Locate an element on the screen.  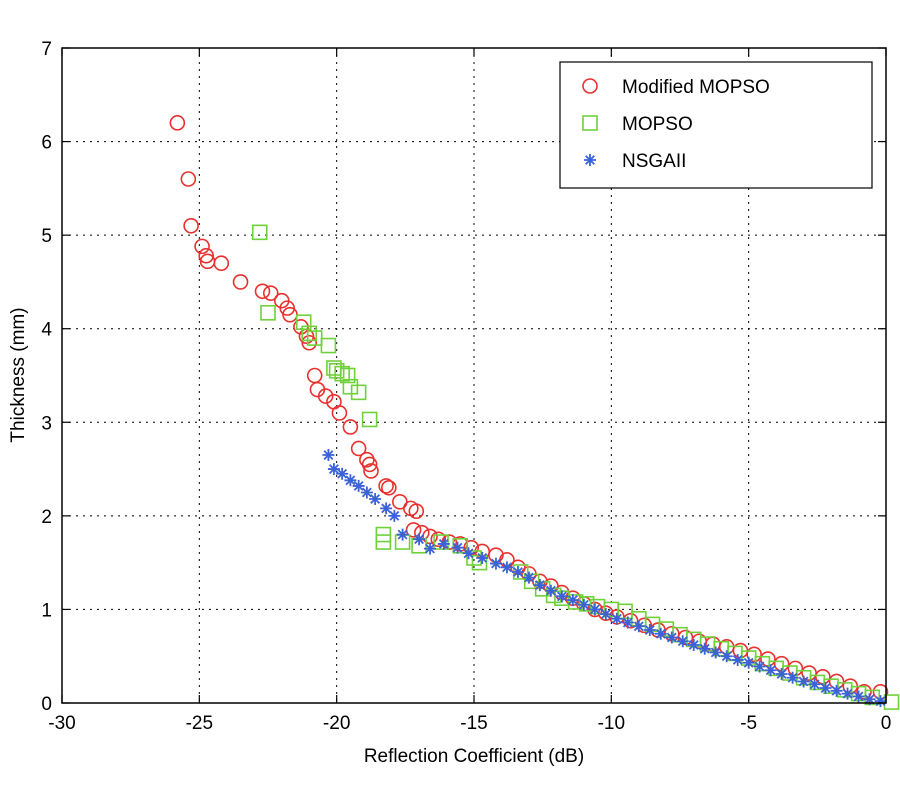
x-tick-label: -30 is located at coordinates (61, 723).